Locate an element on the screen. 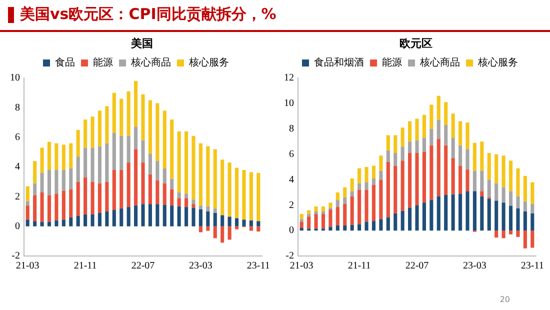 The image size is (550, 310). x-tick-label: 23-11 is located at coordinates (532, 266).